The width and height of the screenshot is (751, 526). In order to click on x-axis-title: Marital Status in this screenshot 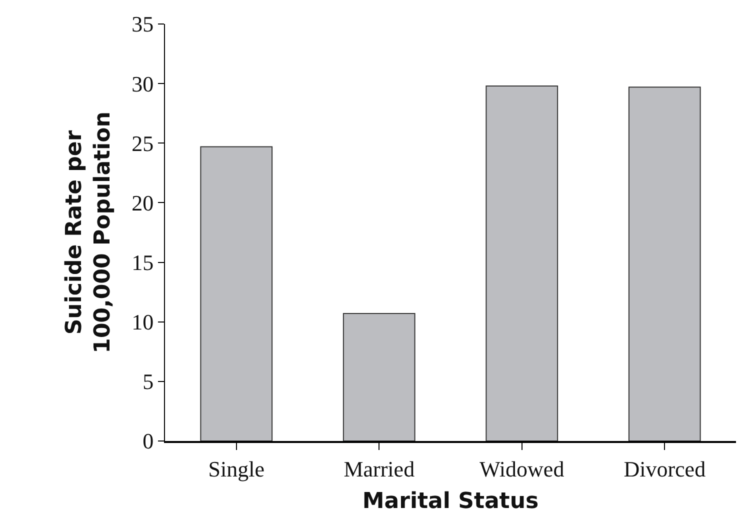, I will do `click(450, 501)`.